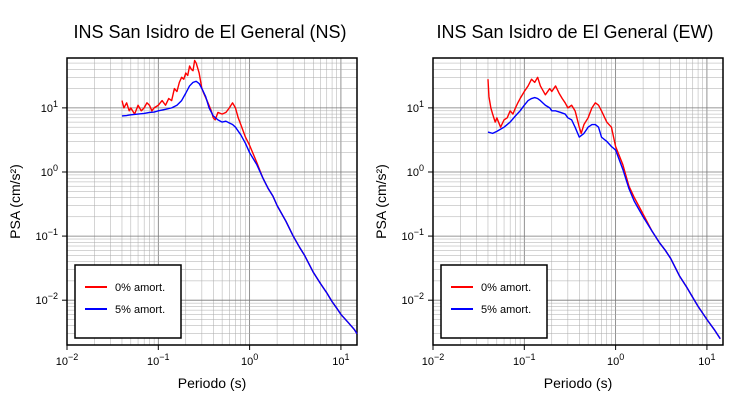  Describe the element at coordinates (209, 32) in the screenshot. I see `chart-title: INS San Isidro de El General (NS)` at that location.